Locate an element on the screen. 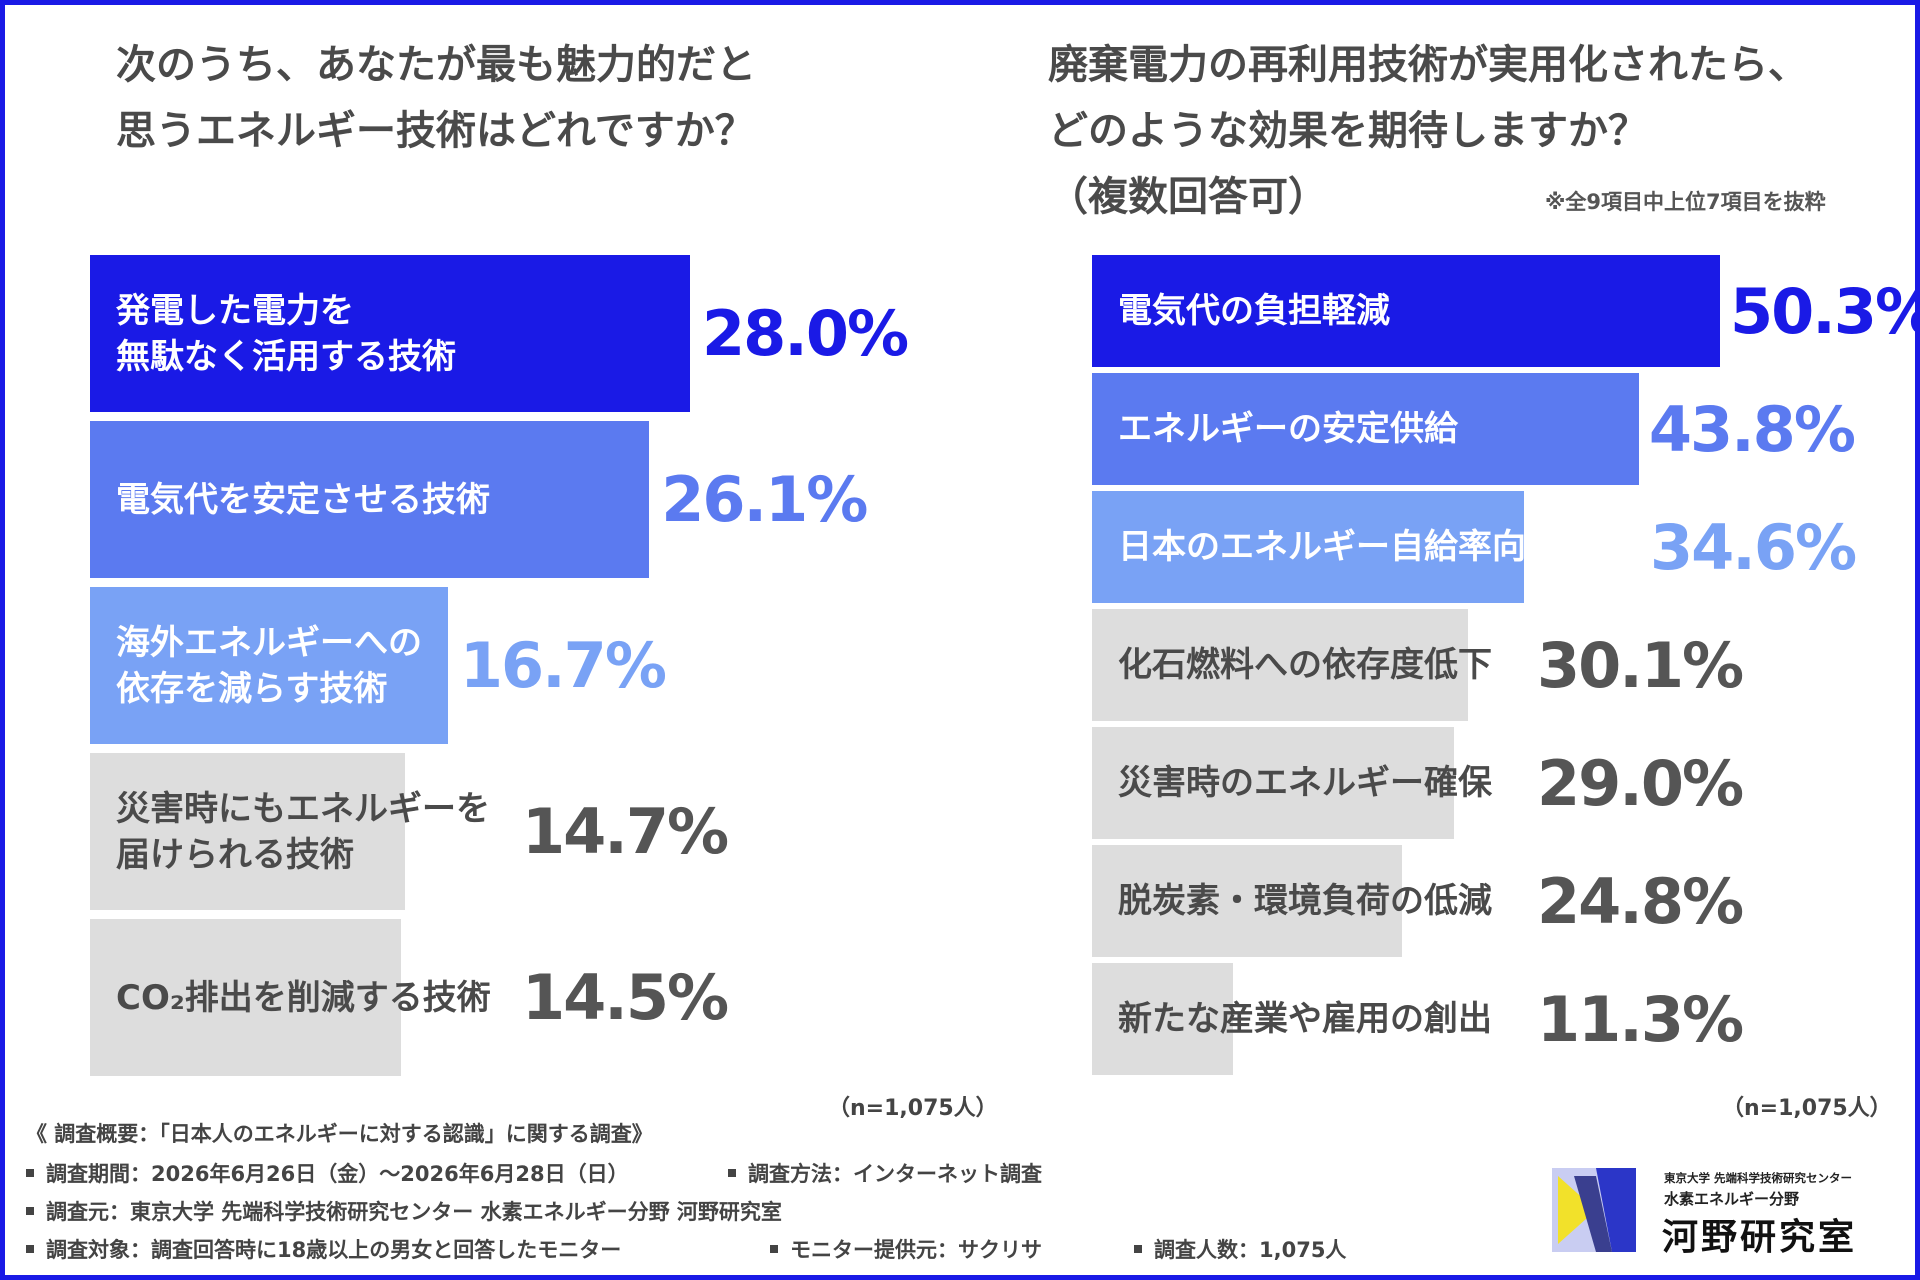 The width and height of the screenshot is (1920, 1280). bar-label-line: 災害時のエネルギー確保 is located at coordinates (1305, 783).